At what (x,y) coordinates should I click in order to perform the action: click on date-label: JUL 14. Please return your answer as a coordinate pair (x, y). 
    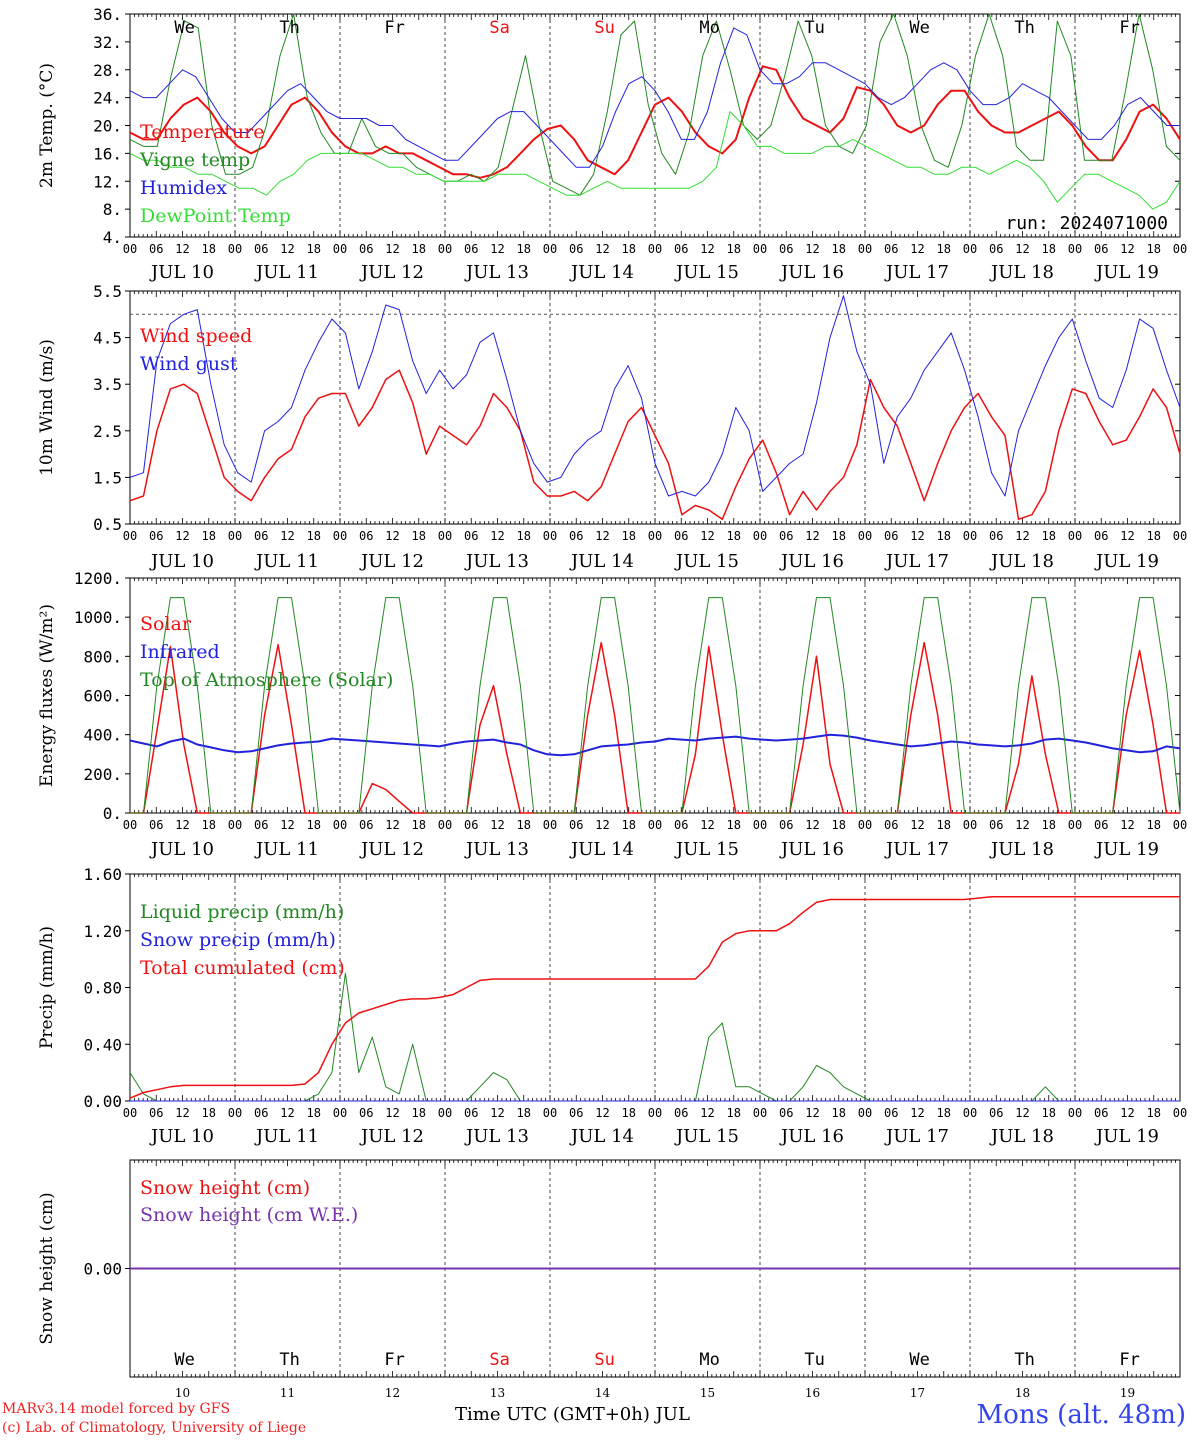
    Looking at the image, I should click on (601, 561).